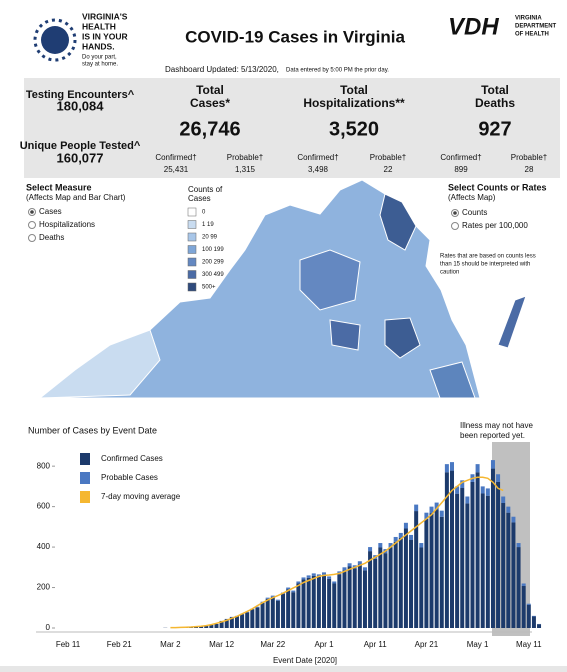 The width and height of the screenshot is (567, 672). I want to click on x-tick-label: Mar 22, so click(272, 644).